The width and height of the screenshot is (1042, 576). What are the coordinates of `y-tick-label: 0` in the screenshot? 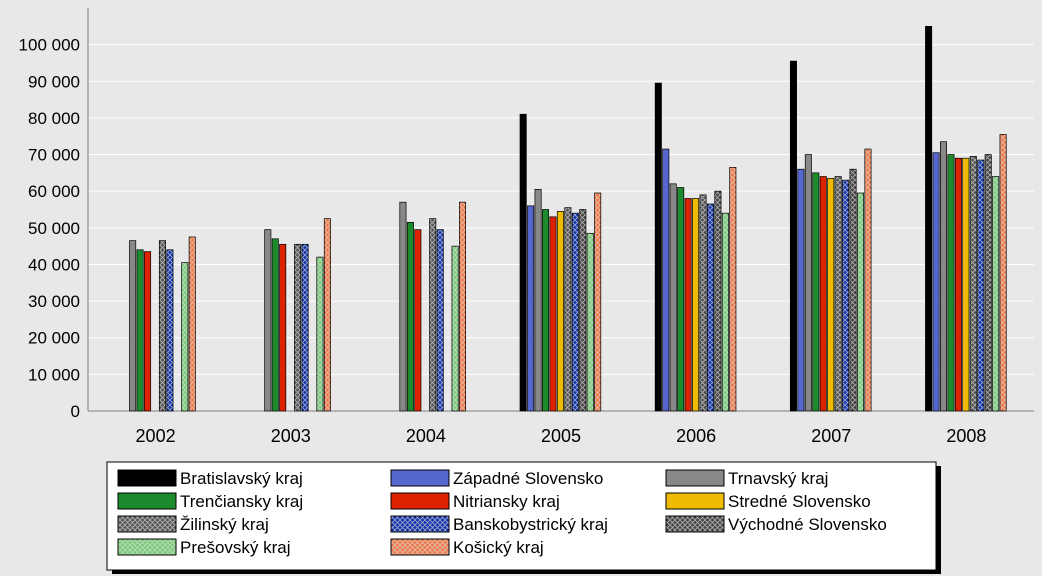 It's located at (75, 411).